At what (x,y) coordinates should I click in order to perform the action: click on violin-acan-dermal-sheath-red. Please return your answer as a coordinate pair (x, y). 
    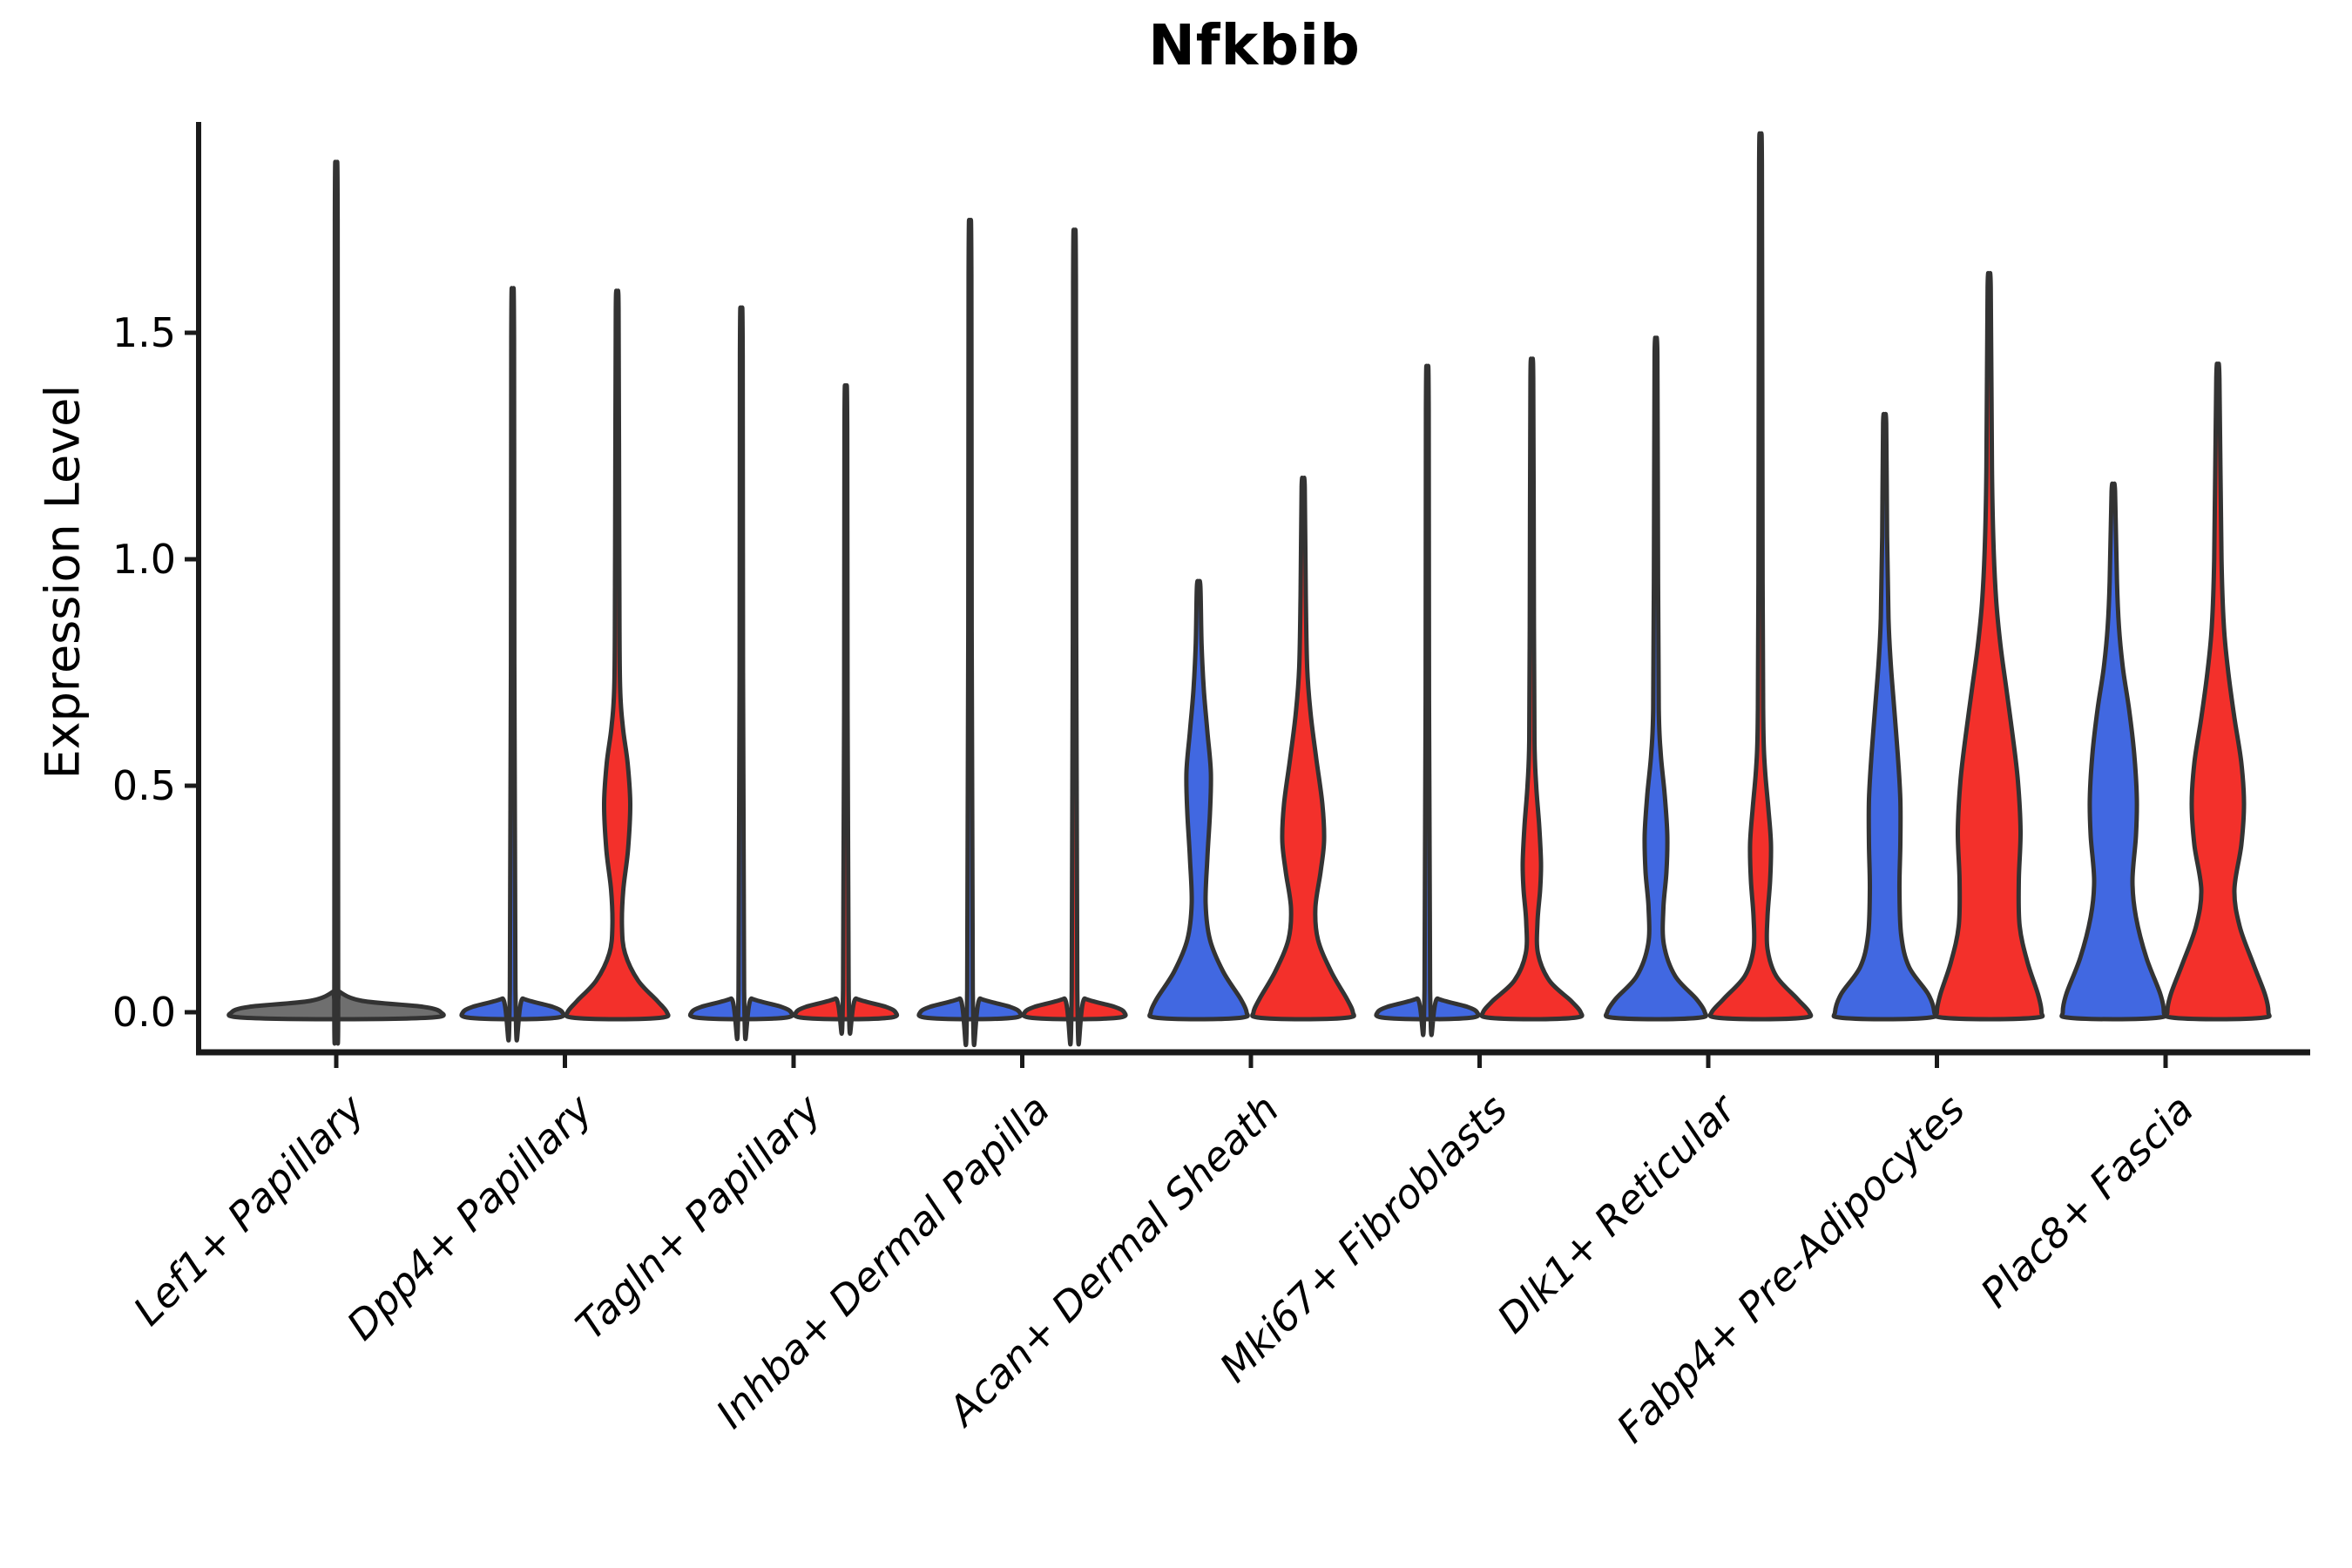
    Looking at the image, I should click on (1303, 748).